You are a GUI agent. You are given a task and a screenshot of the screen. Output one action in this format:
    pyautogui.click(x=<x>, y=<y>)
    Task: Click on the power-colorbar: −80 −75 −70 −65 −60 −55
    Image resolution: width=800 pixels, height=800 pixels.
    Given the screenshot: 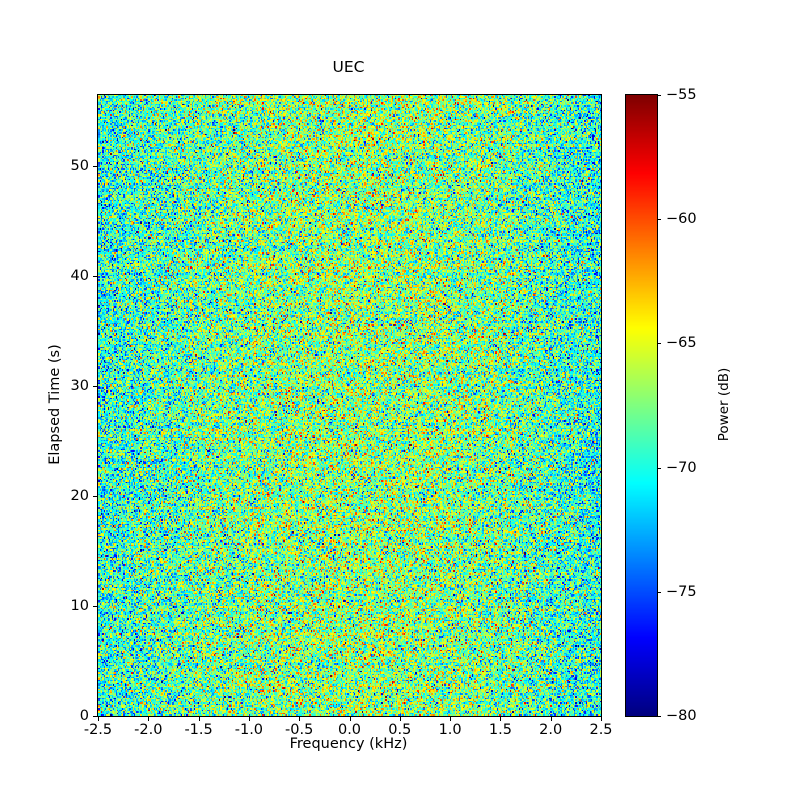 What is the action you would take?
    pyautogui.click(x=661, y=405)
    